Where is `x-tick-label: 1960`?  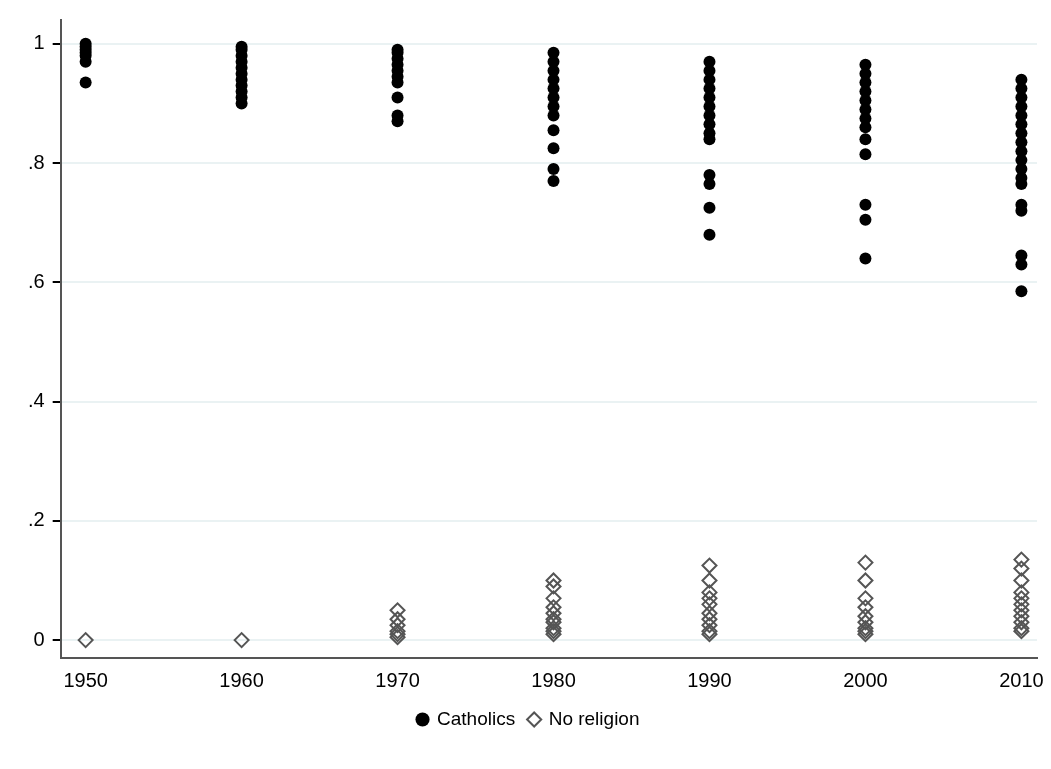
x-tick-label: 1960 is located at coordinates (241, 679).